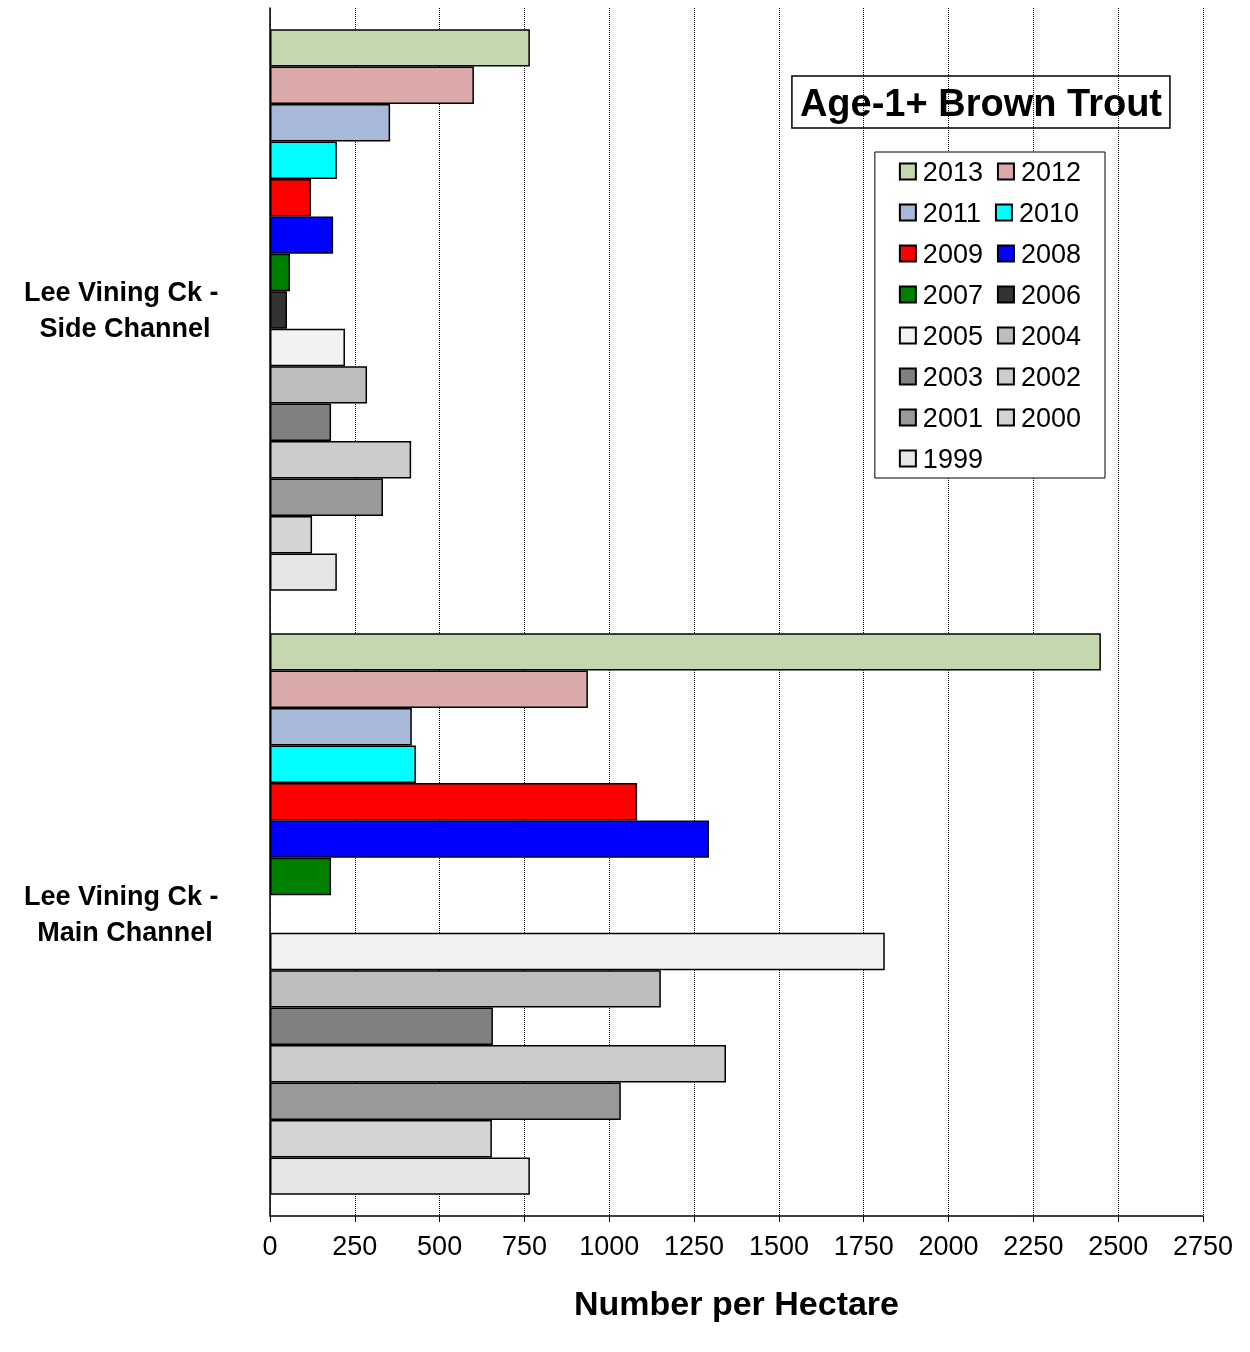 This screenshot has width=1250, height=1352. What do you see at coordinates (270, 1245) in the screenshot?
I see `x-tick-label: 0` at bounding box center [270, 1245].